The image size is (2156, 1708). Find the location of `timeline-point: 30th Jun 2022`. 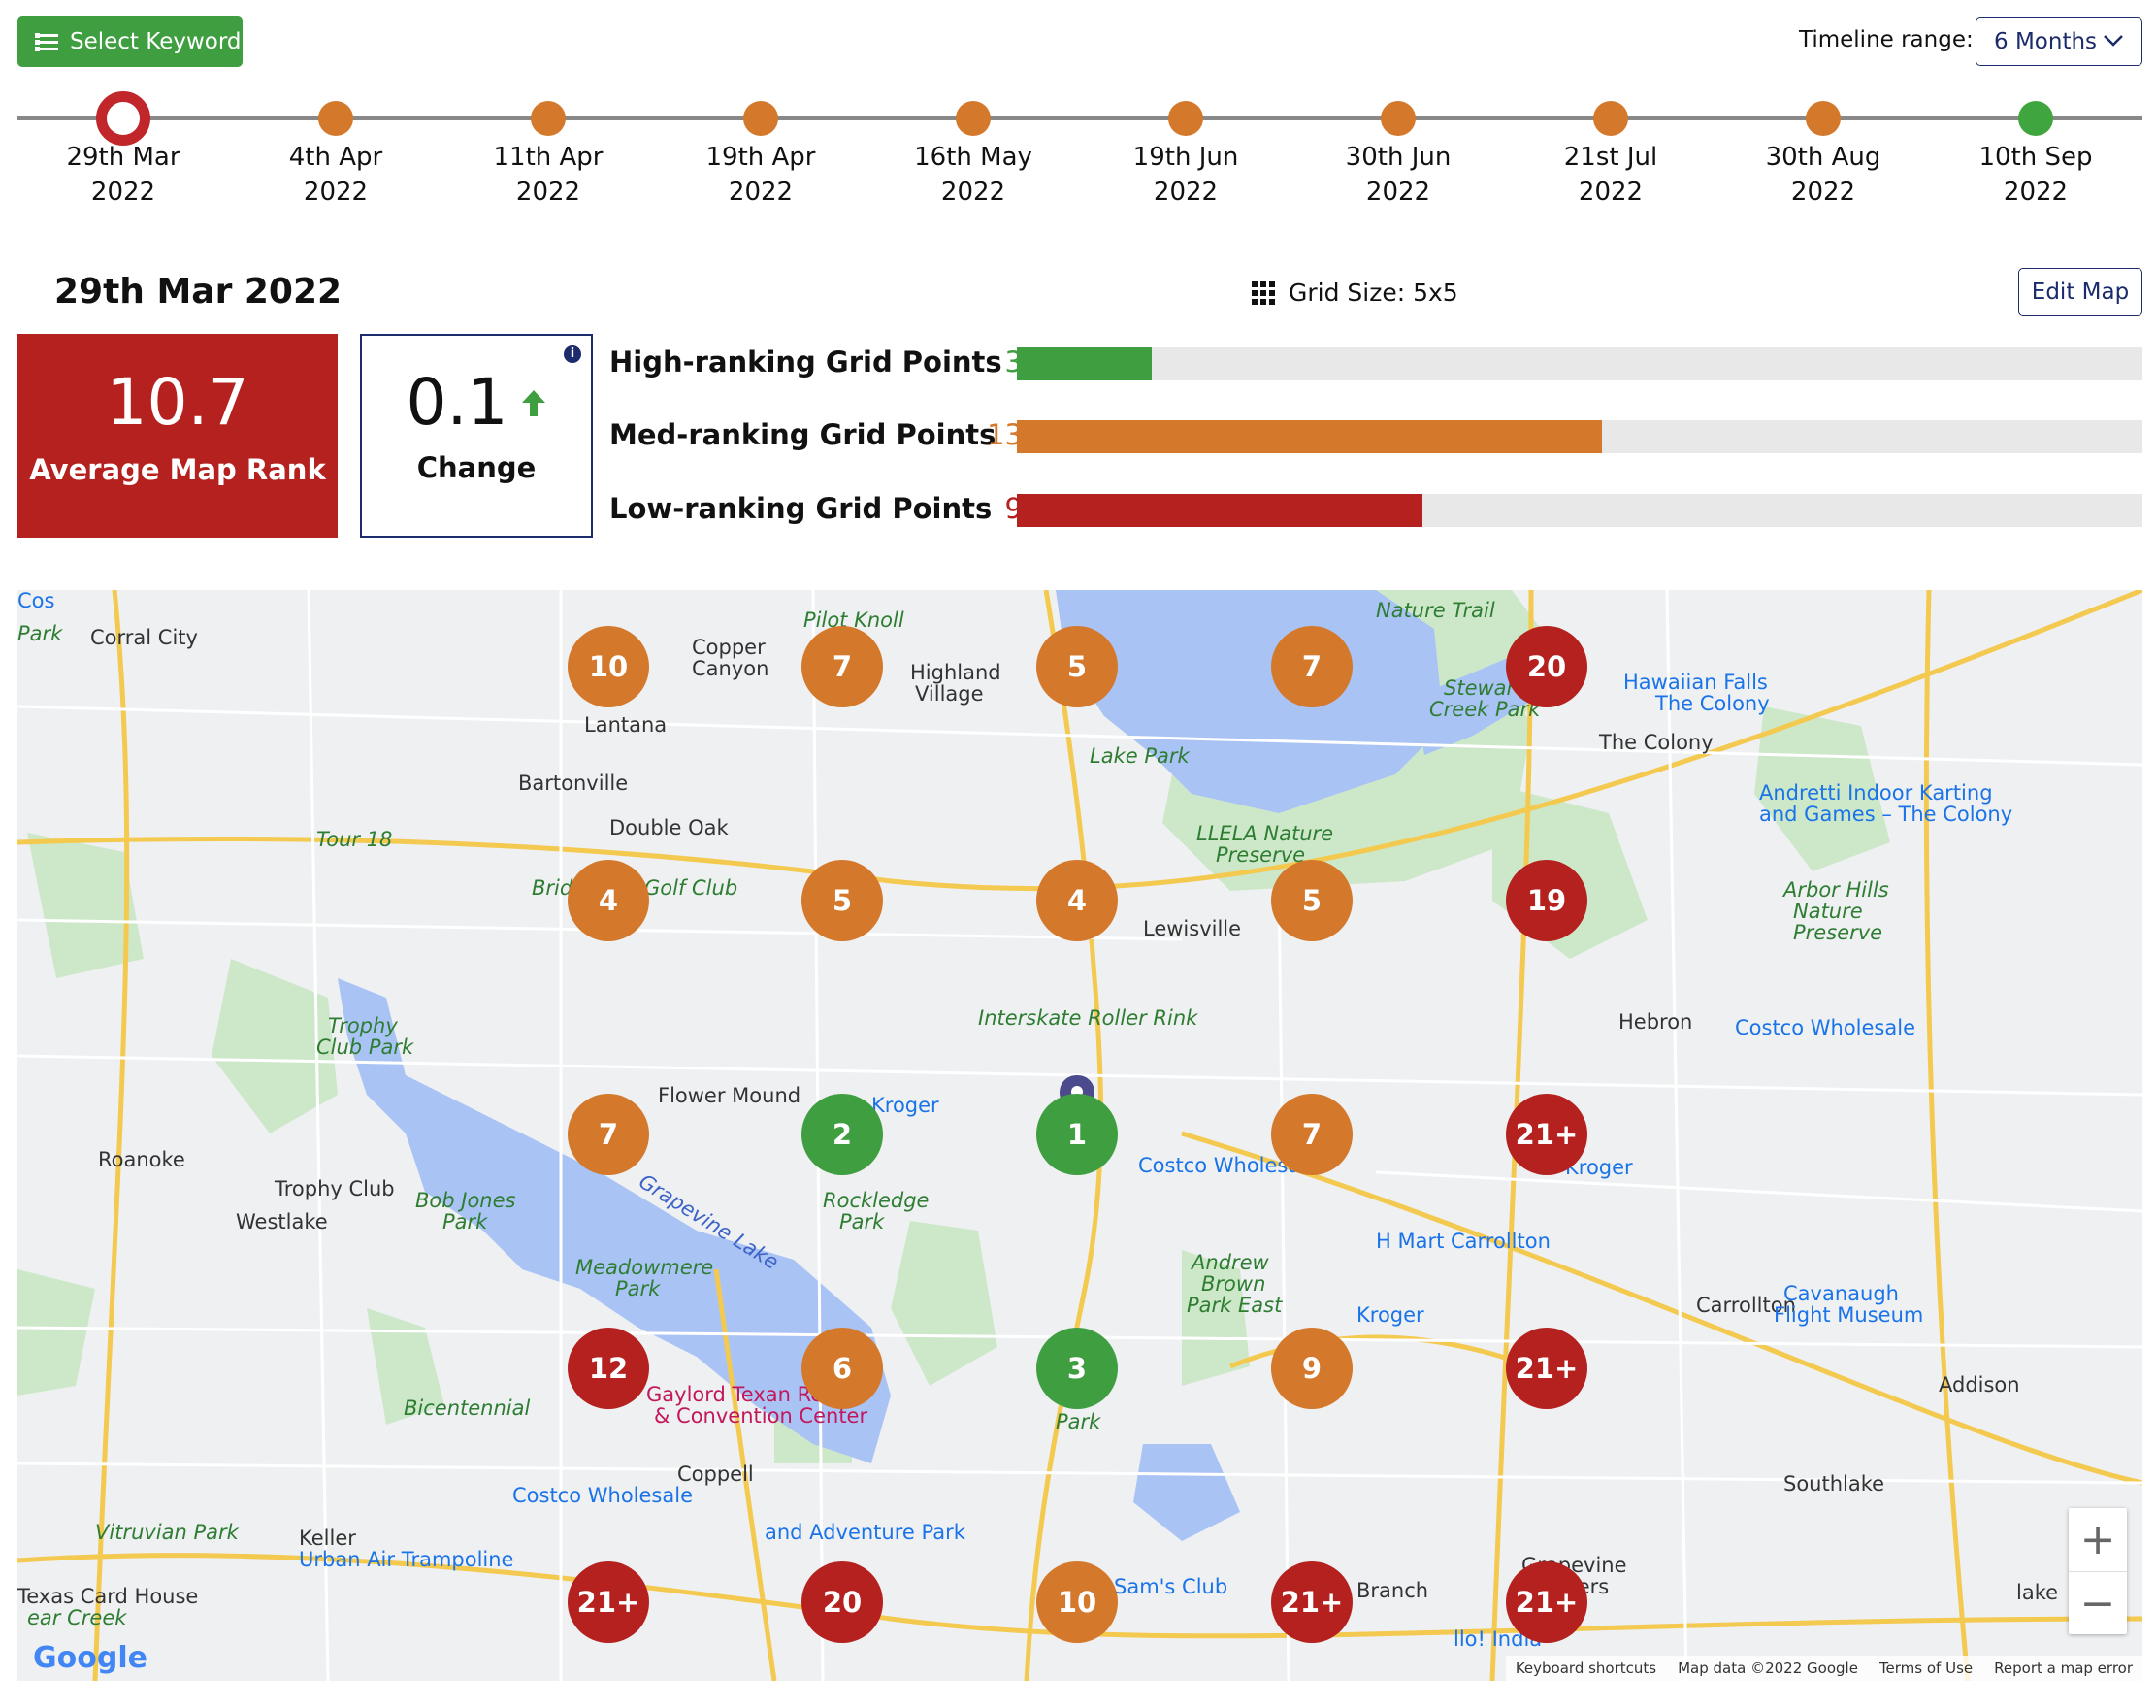

timeline-point: 30th Jun 2022 is located at coordinates (1398, 105).